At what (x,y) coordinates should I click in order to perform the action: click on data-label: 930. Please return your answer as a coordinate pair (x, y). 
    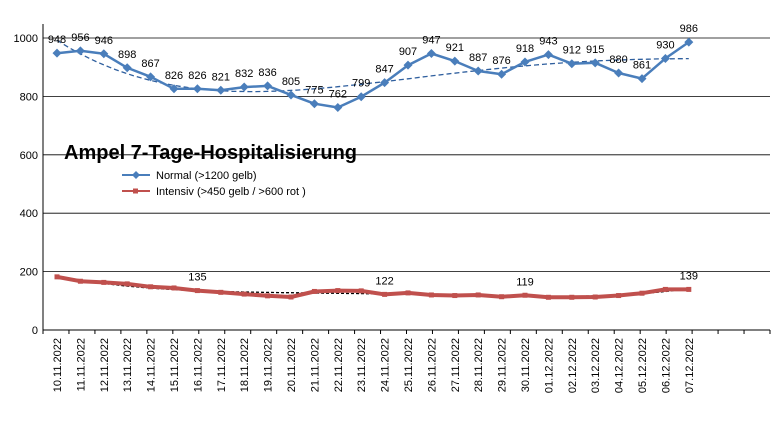
    Looking at the image, I should click on (665, 45).